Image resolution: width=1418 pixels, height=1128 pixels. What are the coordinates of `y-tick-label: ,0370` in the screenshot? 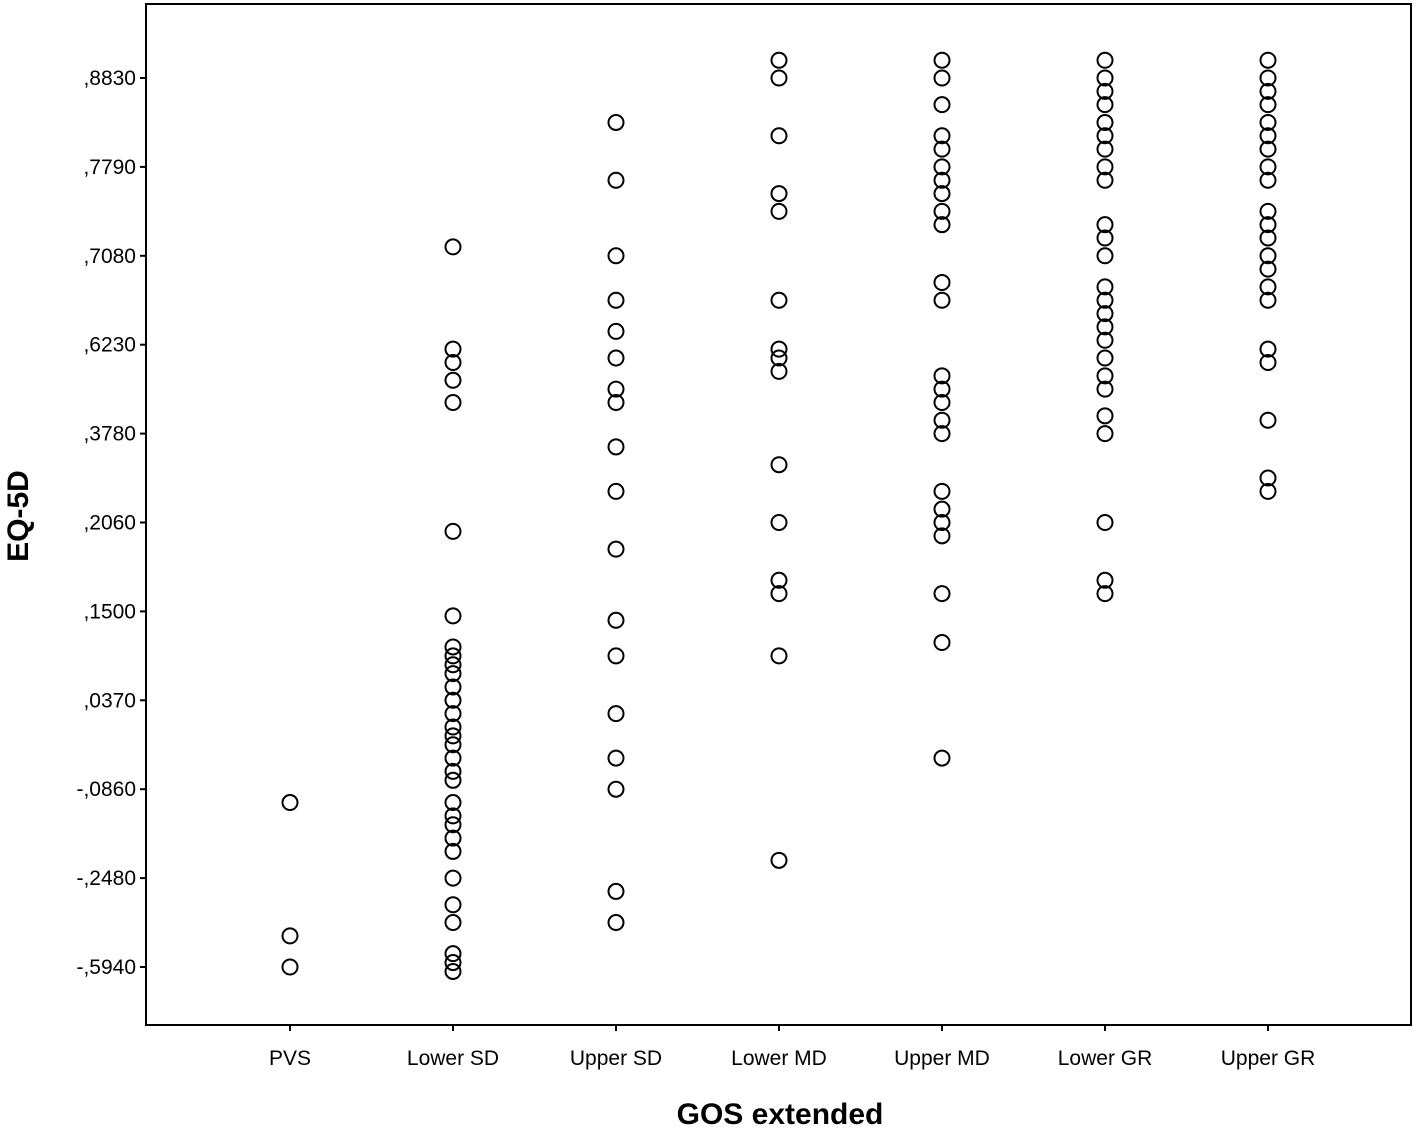 It's located at (109, 700).